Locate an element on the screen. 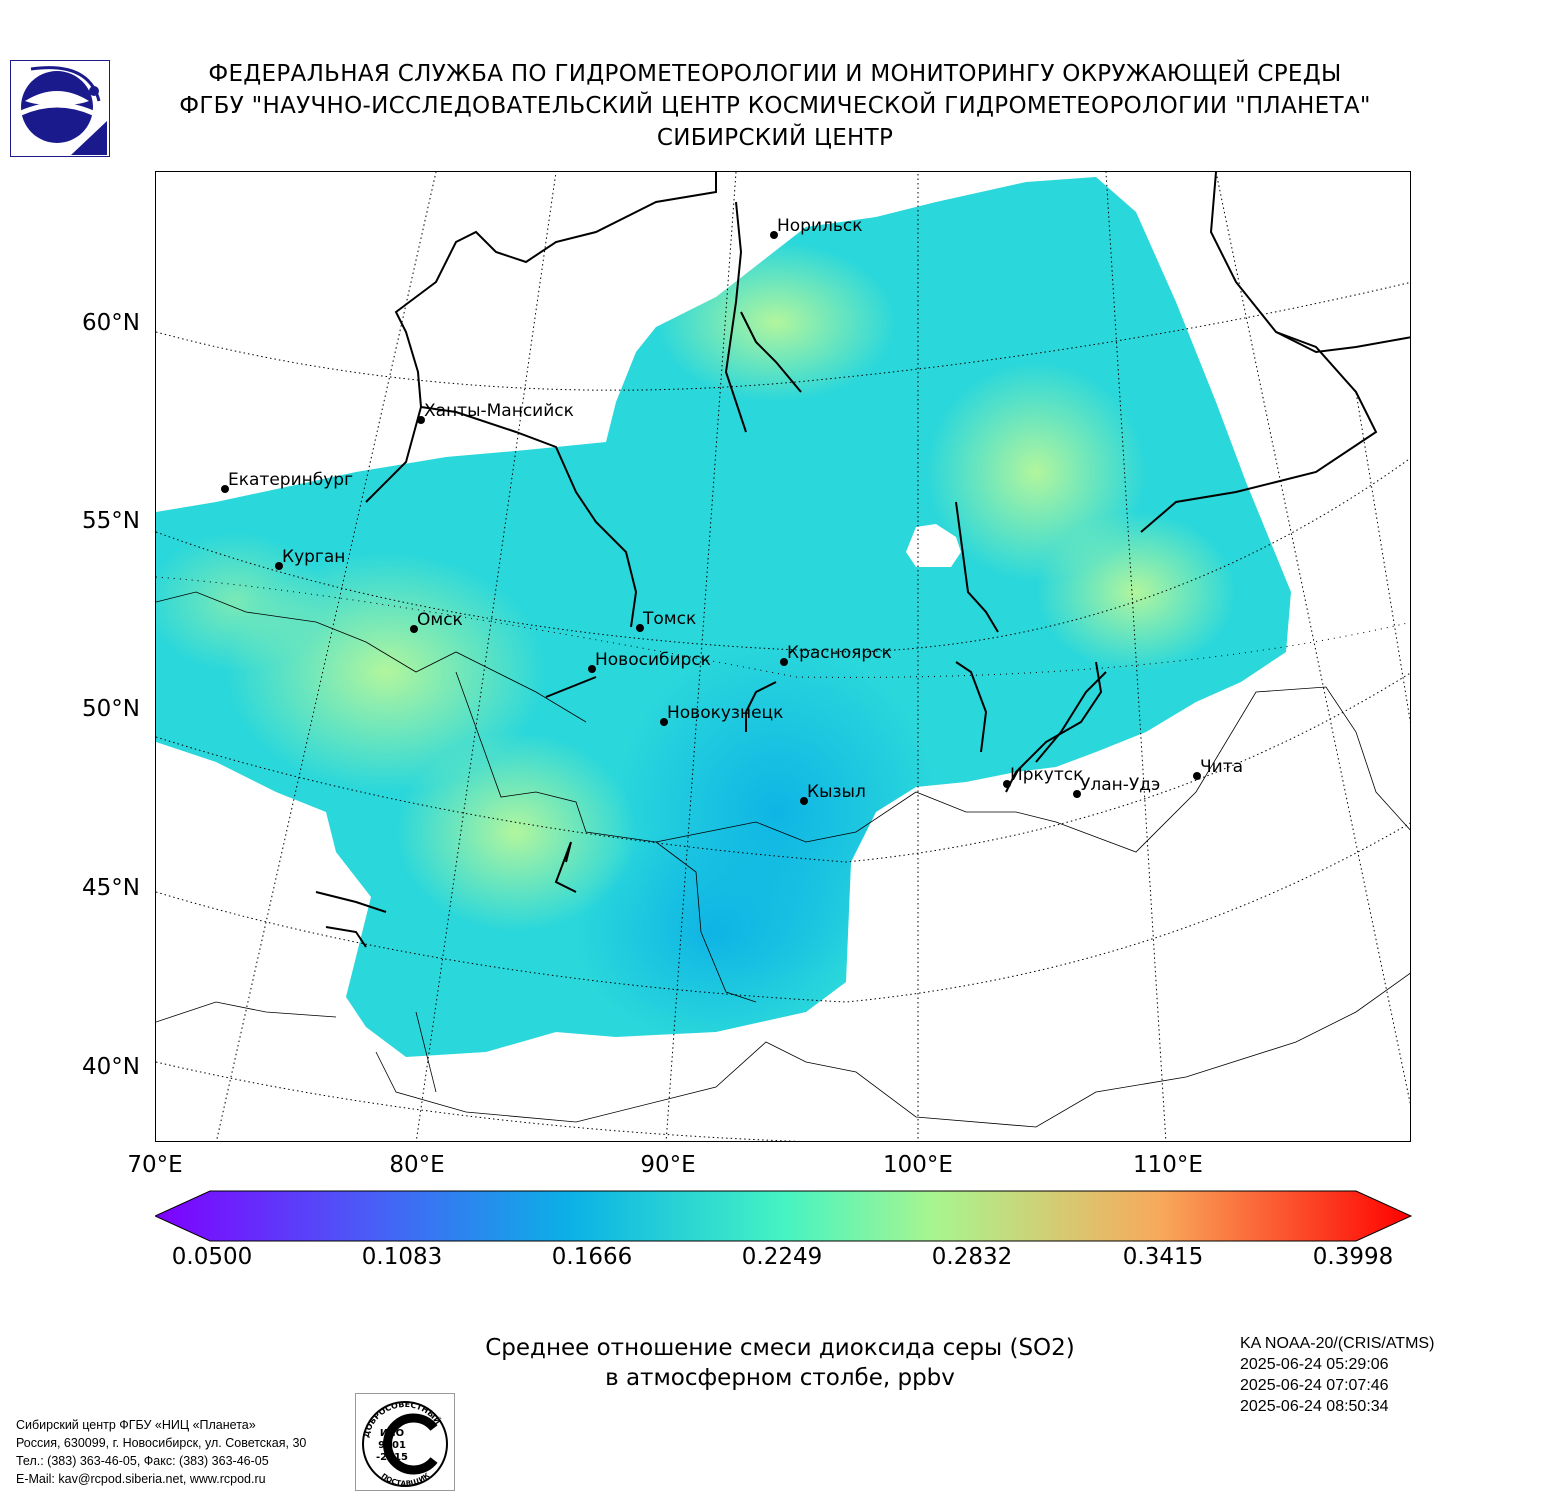 The height and width of the screenshot is (1500, 1550). footer-line-1: Сибирский центр ФГБУ «НИЦ «Планета» is located at coordinates (136, 1425).